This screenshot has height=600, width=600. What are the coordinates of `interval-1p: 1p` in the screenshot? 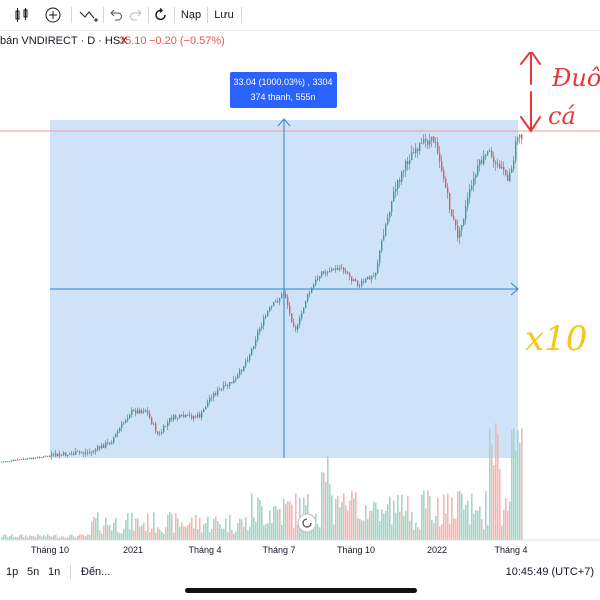 It's located at (12, 572).